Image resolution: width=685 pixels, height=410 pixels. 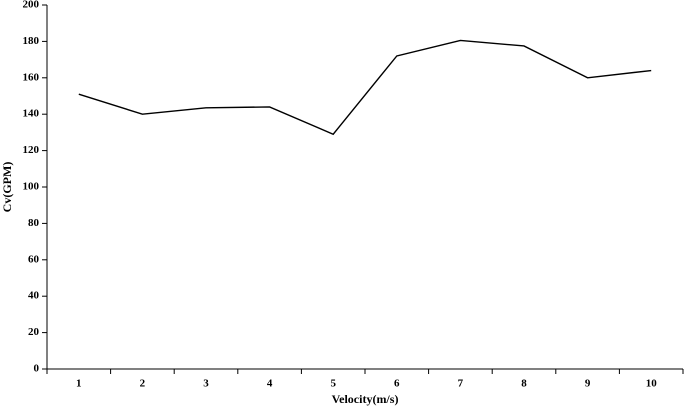 I want to click on y-tick-label: 80, so click(x=34, y=223).